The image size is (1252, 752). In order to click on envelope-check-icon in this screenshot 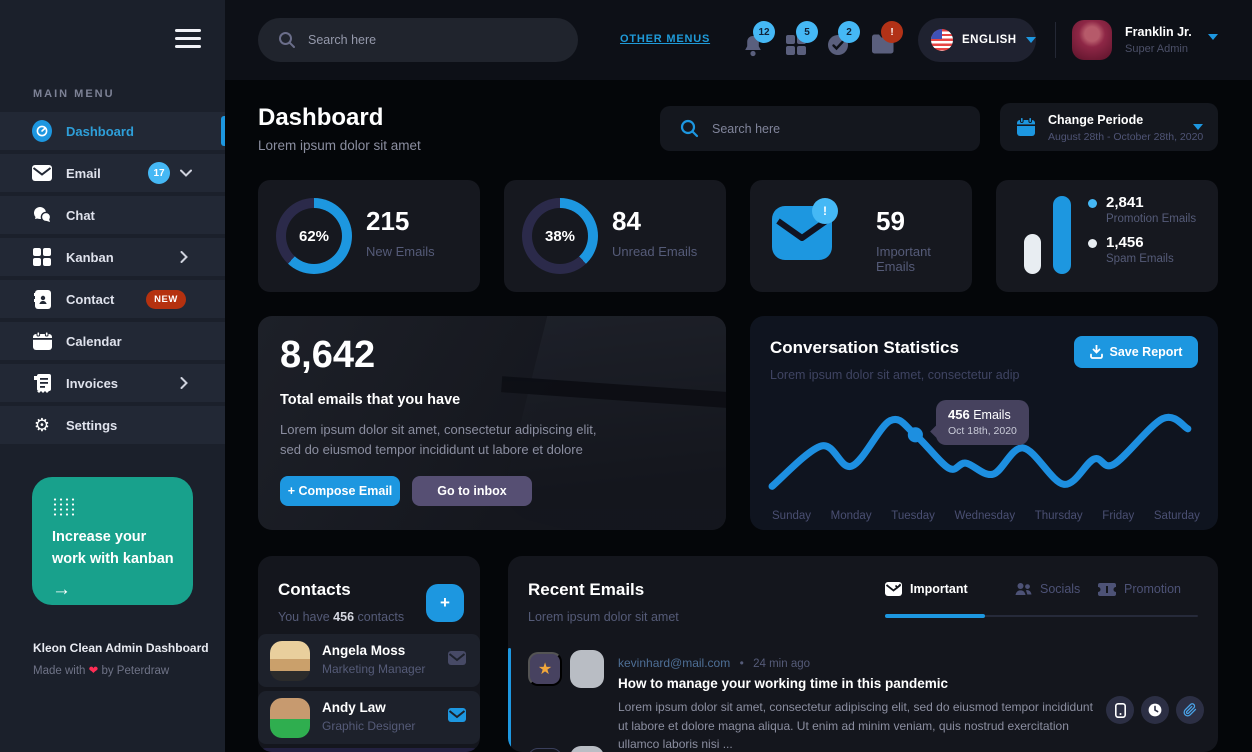, I will do `click(893, 589)`.